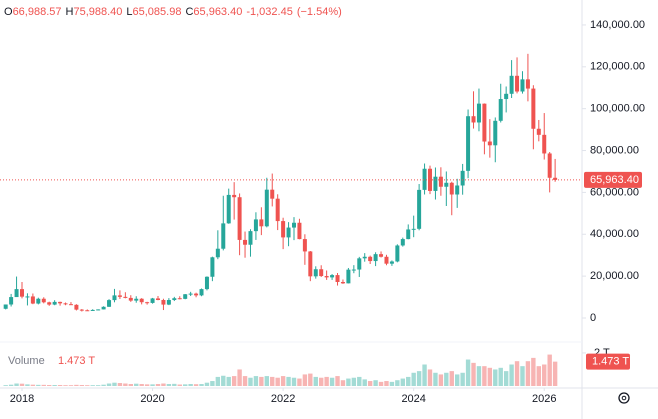 The width and height of the screenshot is (658, 419). What do you see at coordinates (614, 192) in the screenshot?
I see `y-tick-label: 60,000.00` at bounding box center [614, 192].